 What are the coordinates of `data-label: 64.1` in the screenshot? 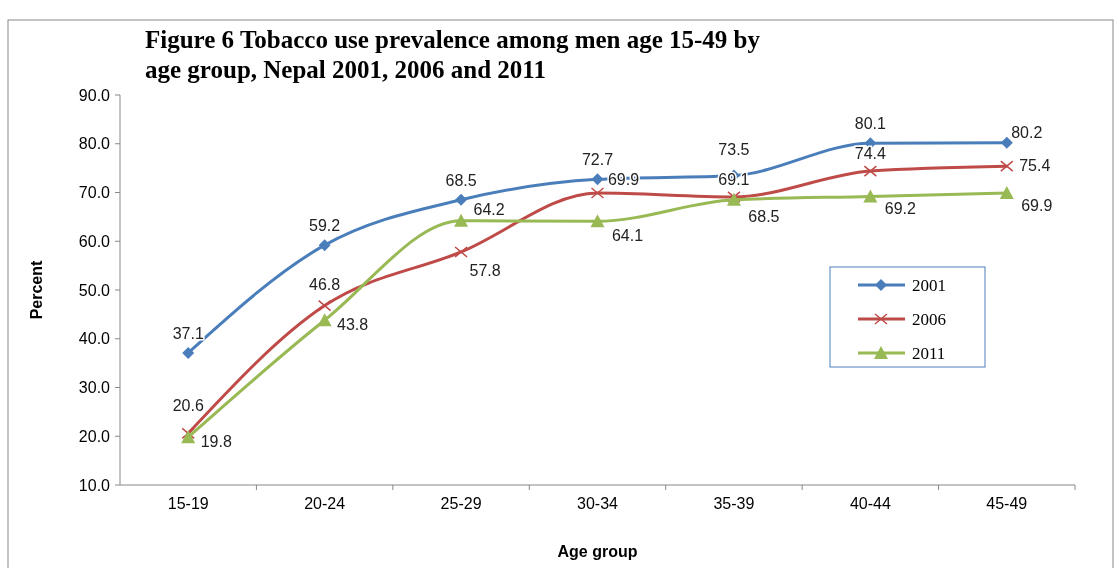 It's located at (627, 236).